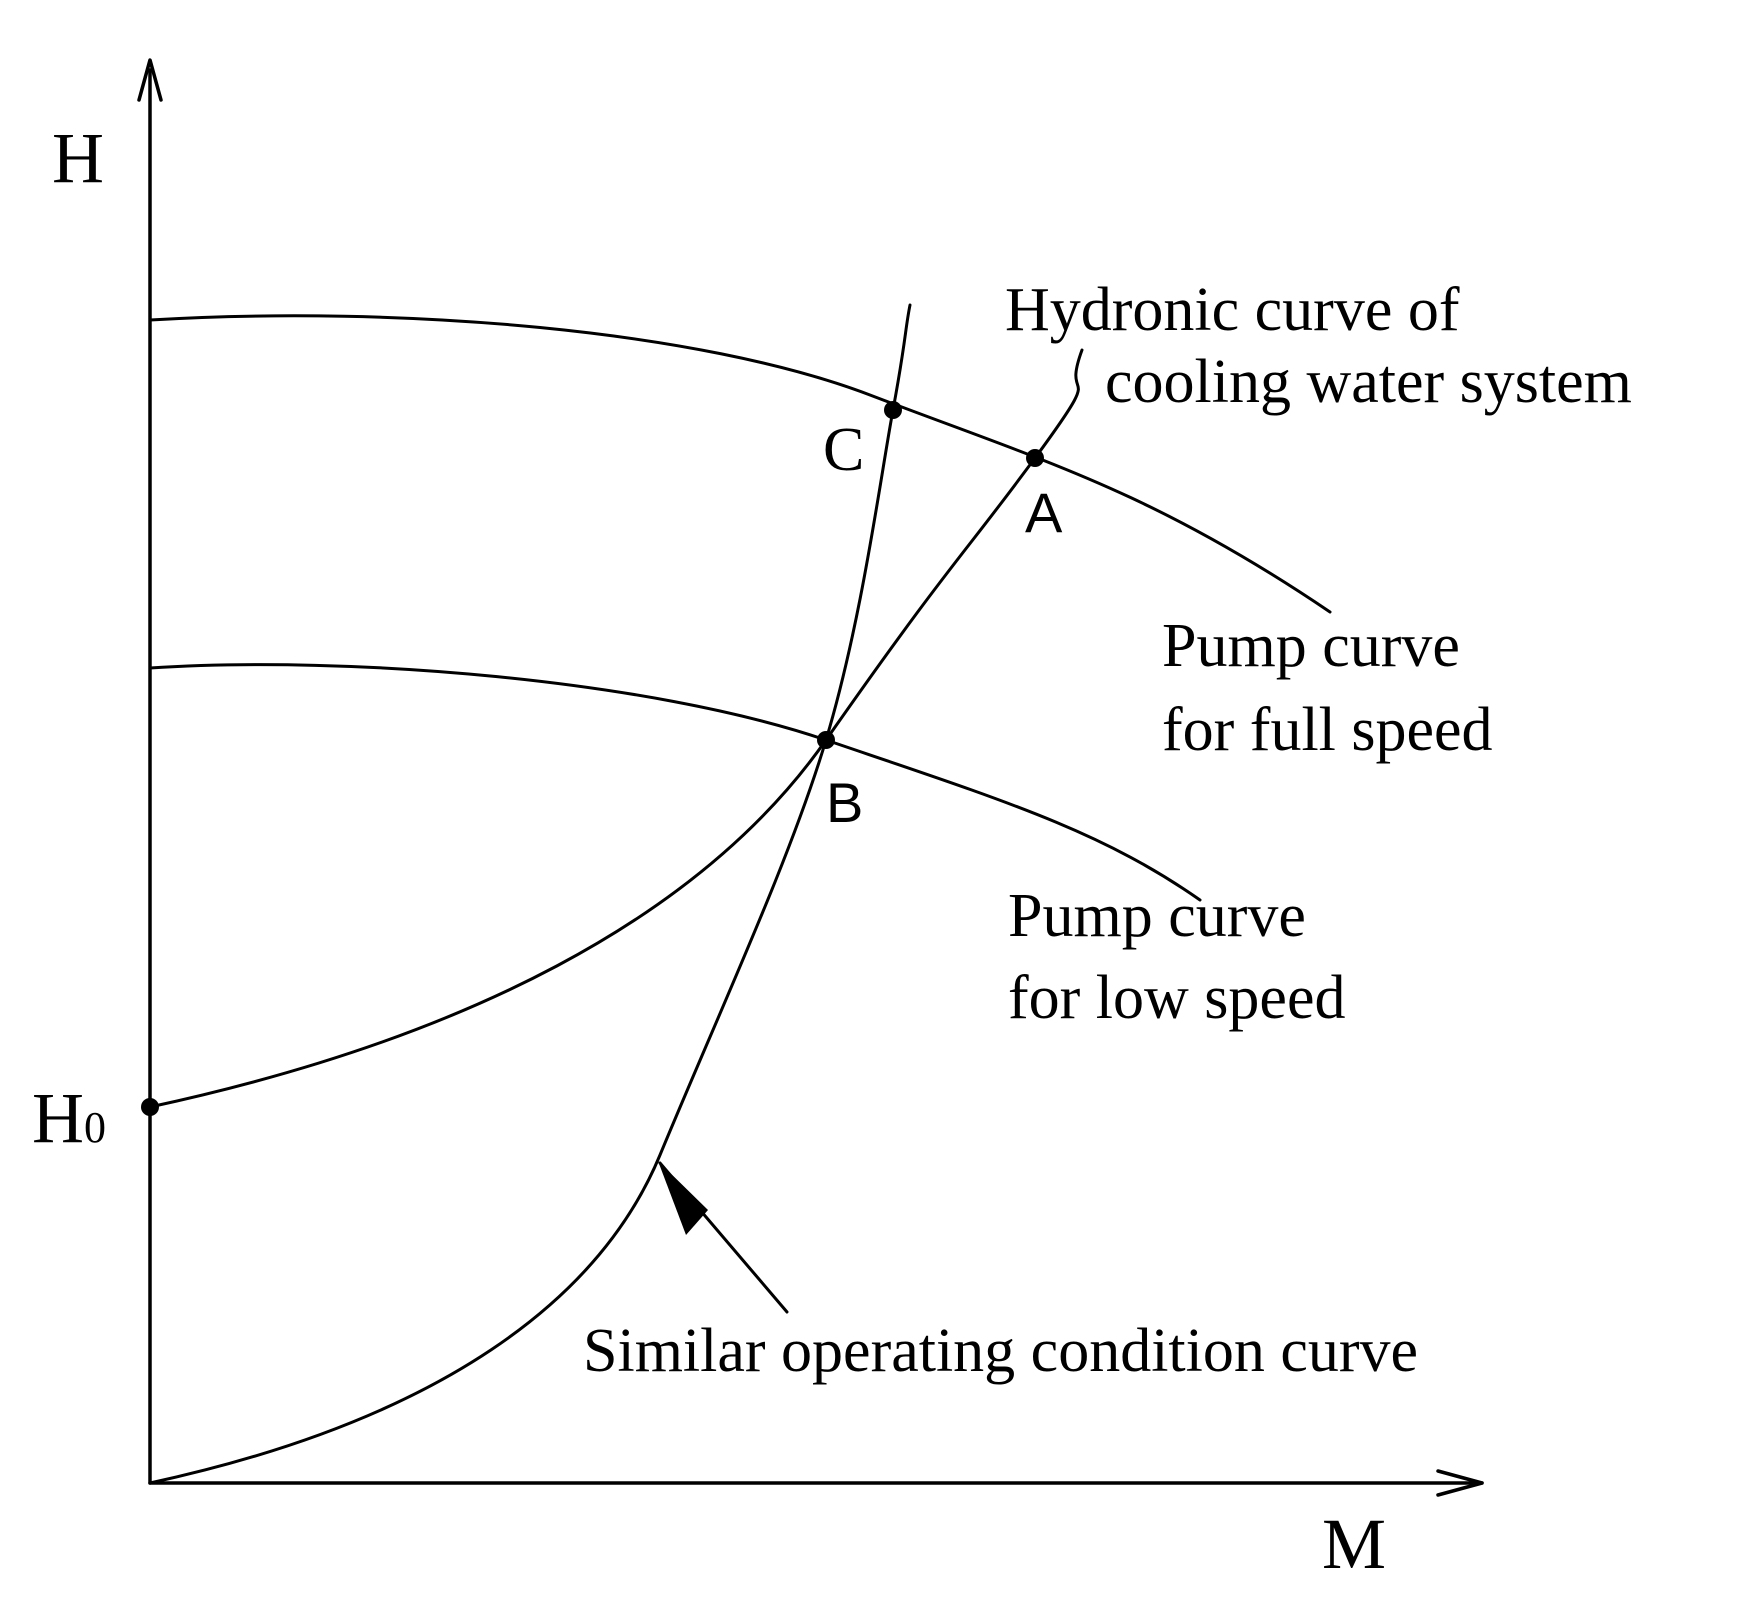  What do you see at coordinates (150, 80) in the screenshot?
I see `y-axis-arrowhead` at bounding box center [150, 80].